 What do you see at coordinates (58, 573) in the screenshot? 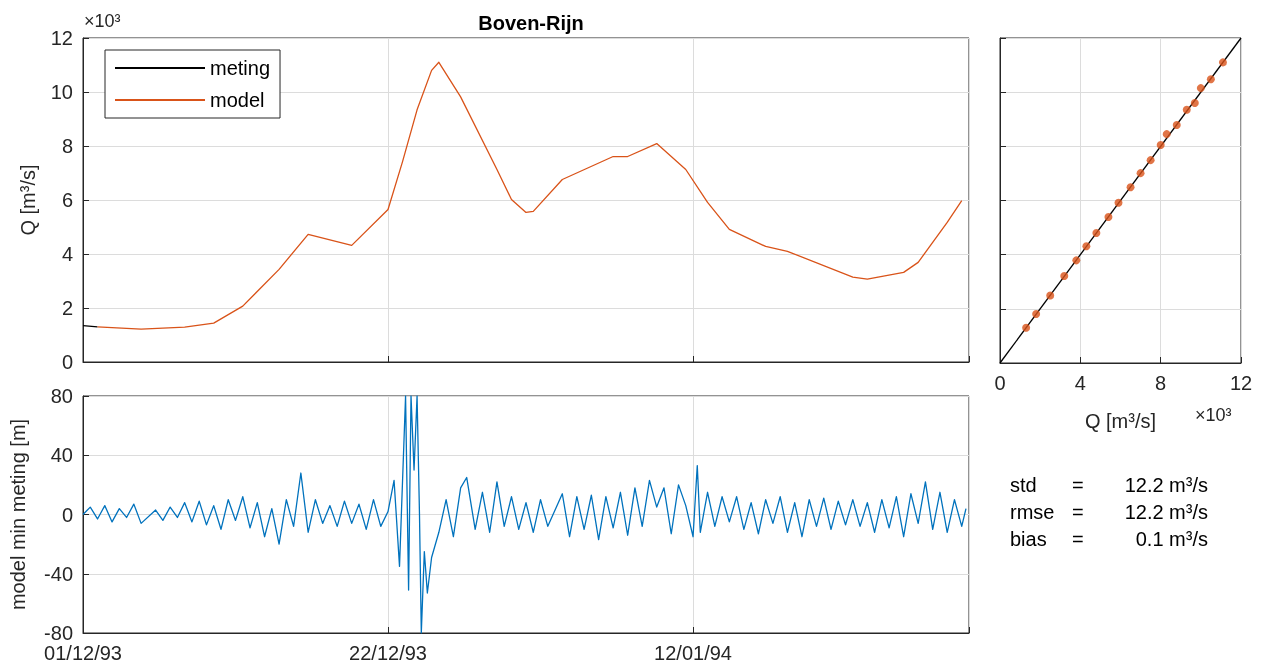
I see `y-tick-label: -40` at bounding box center [58, 573].